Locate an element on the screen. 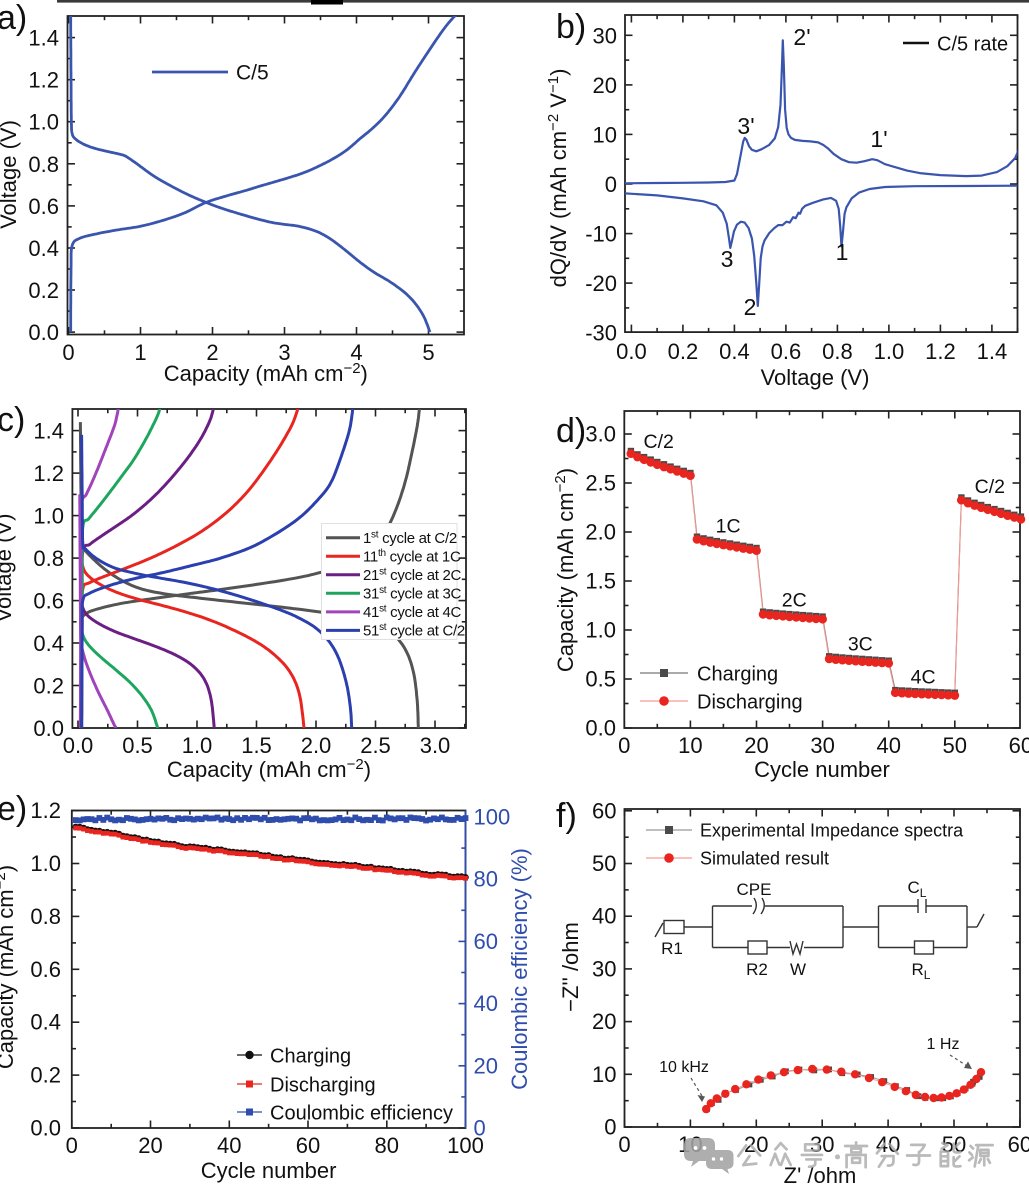  svg-text: Coulombic efficiency is located at coordinates (361, 1114).